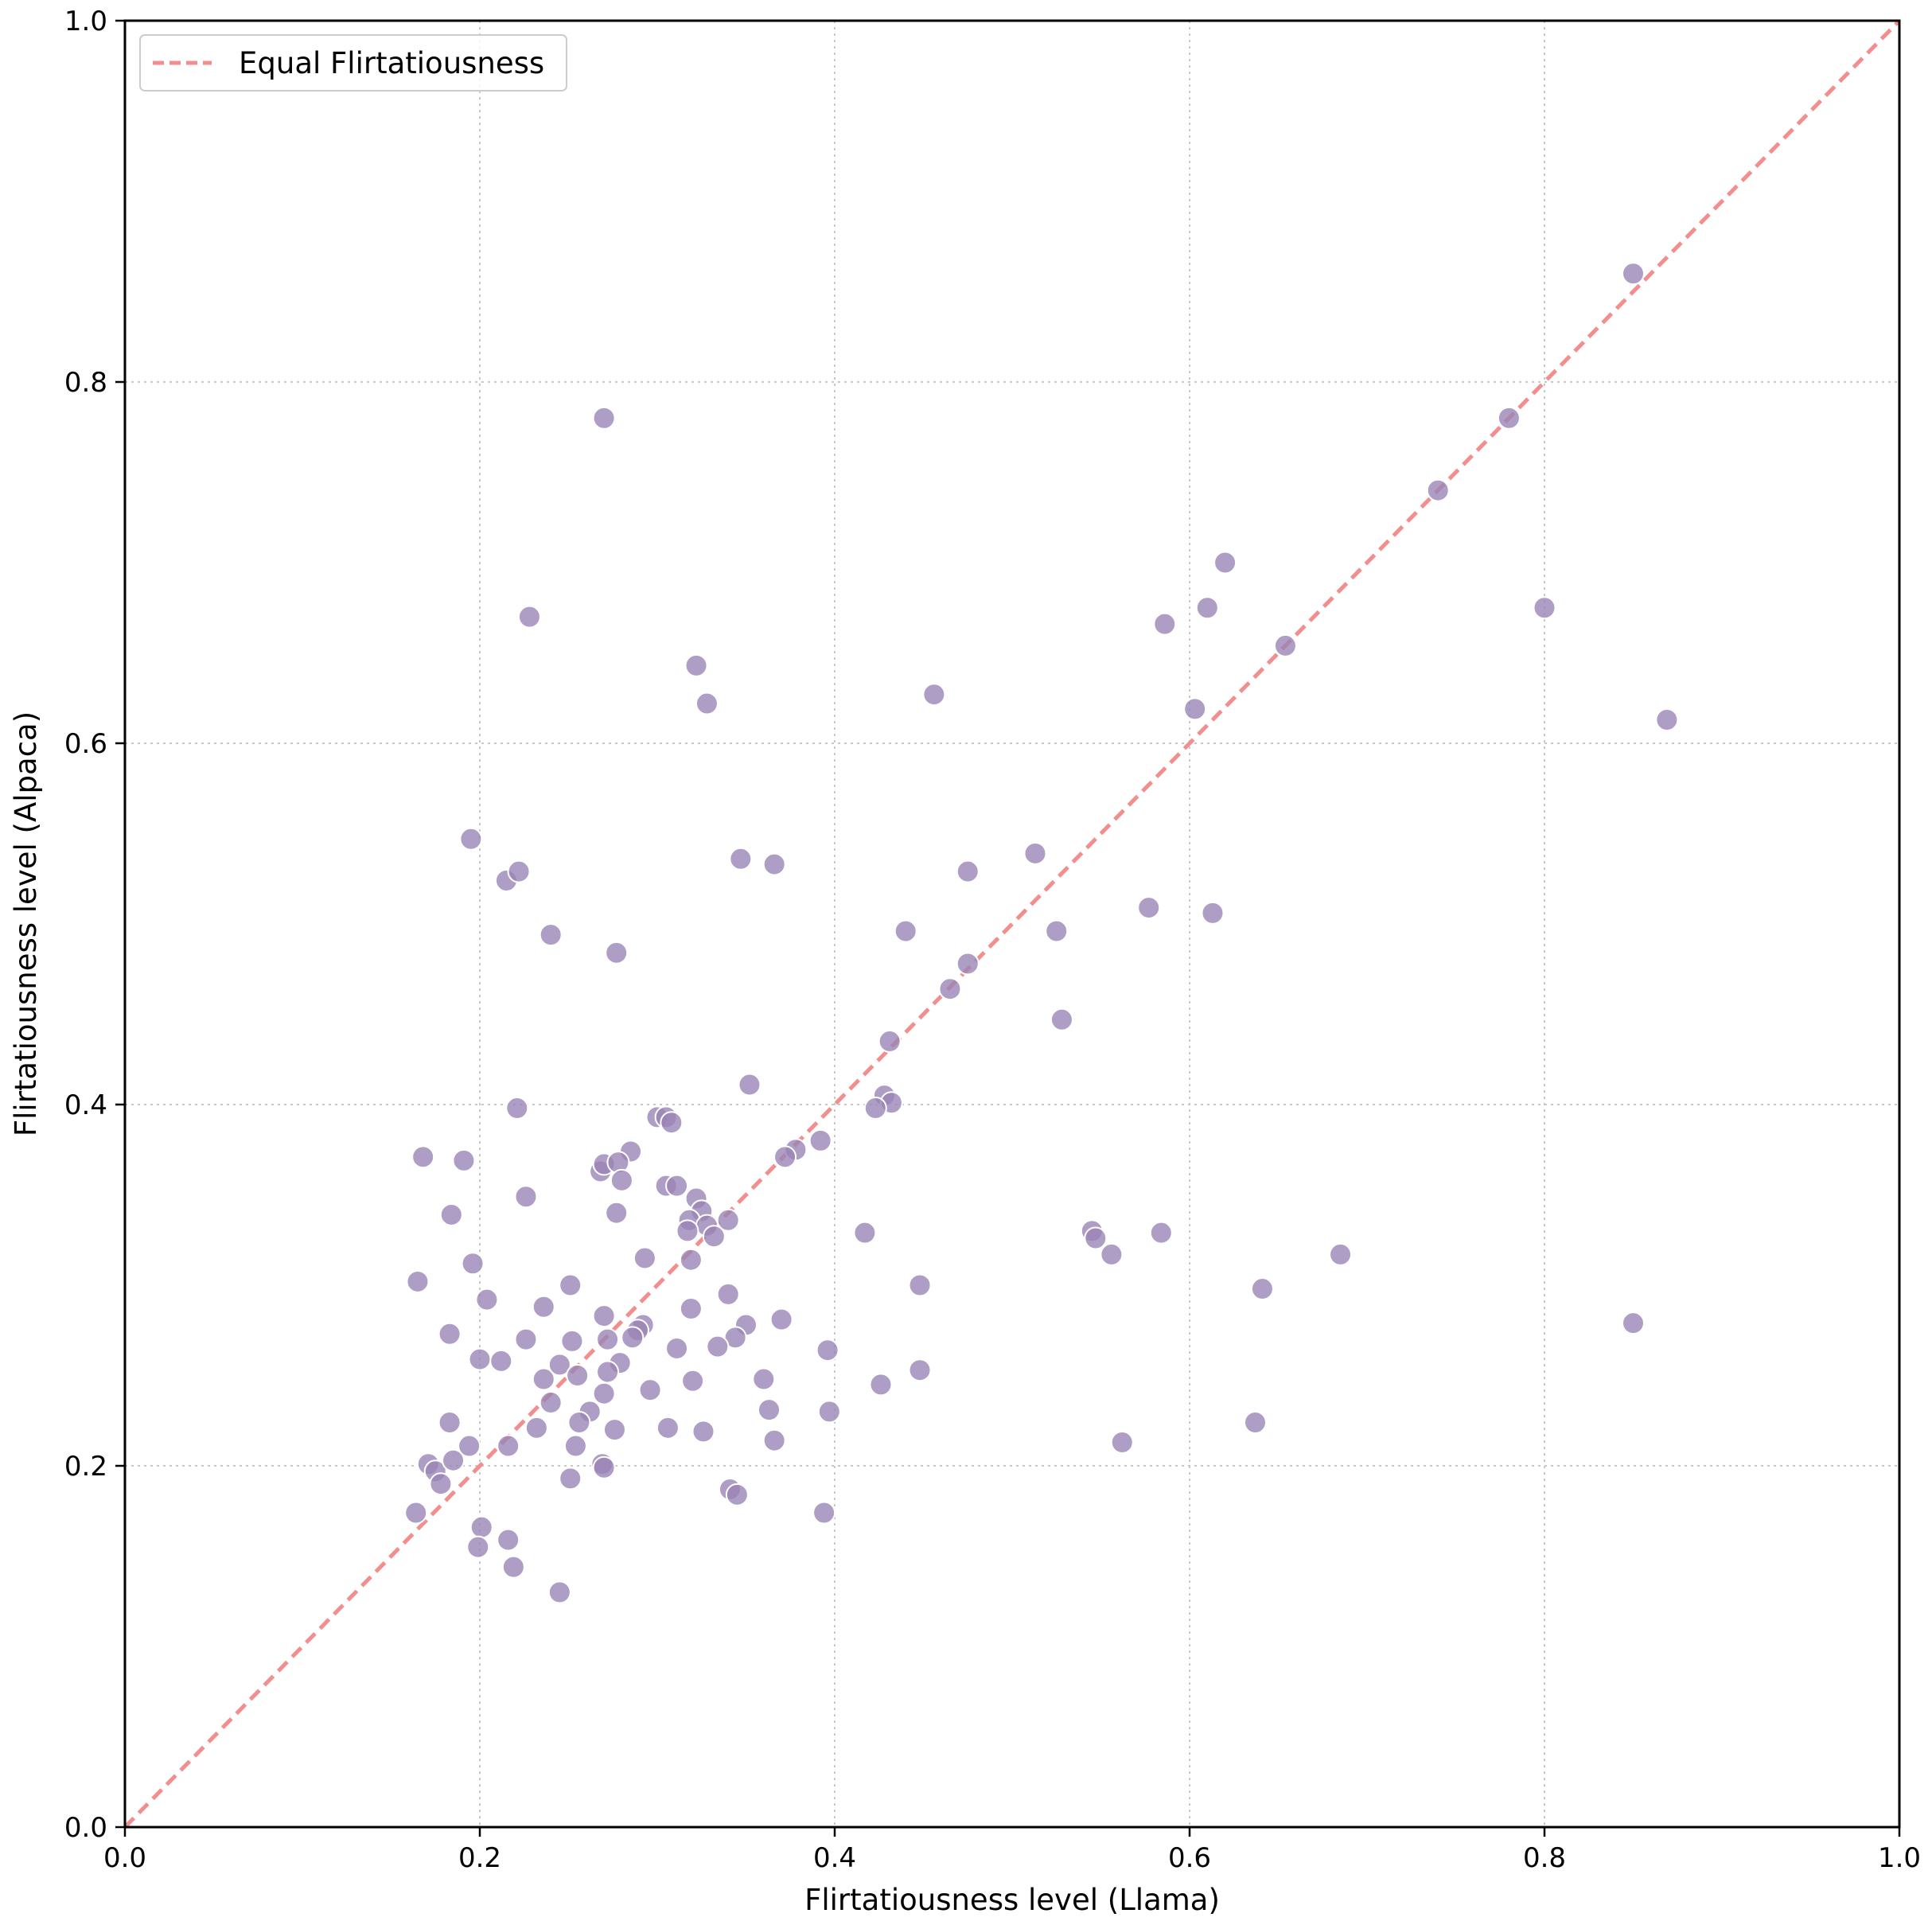 This screenshot has height=1925, width=1932. What do you see at coordinates (835, 1858) in the screenshot?
I see `x-tick-label: 0.4` at bounding box center [835, 1858].